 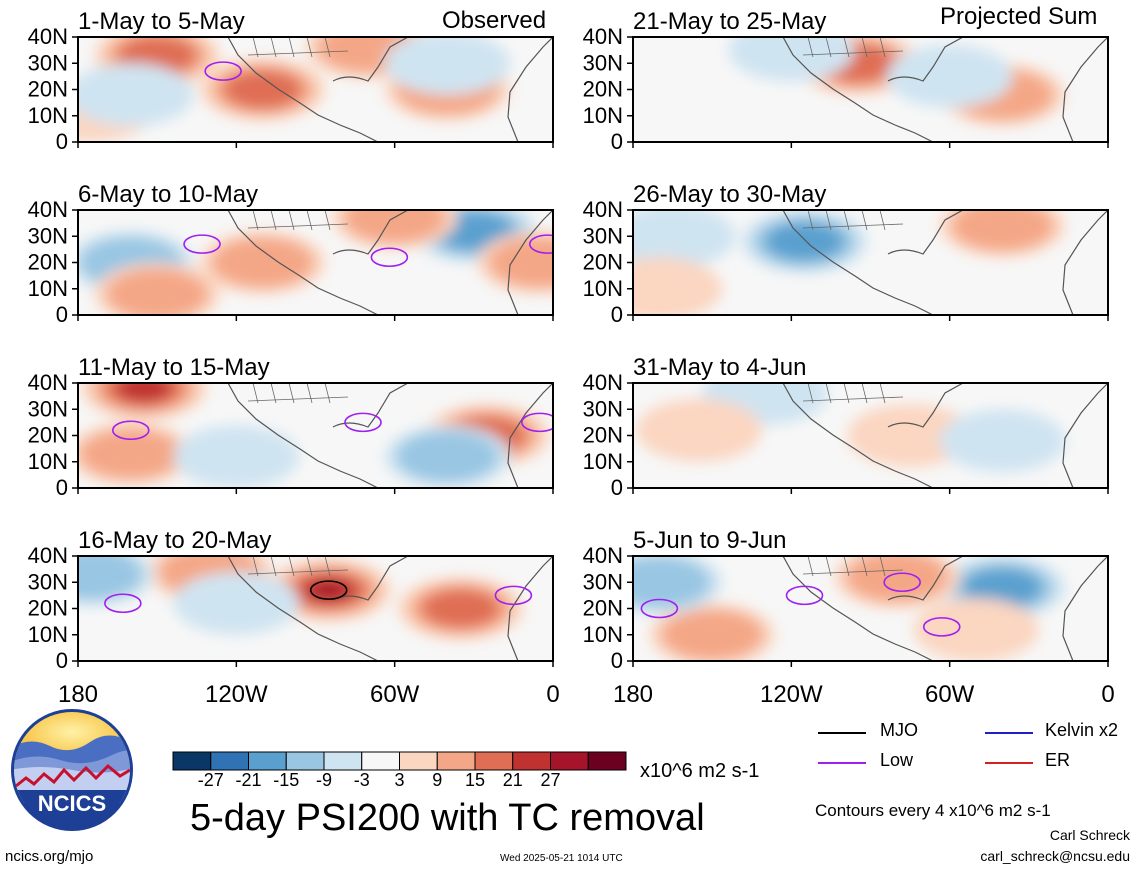 I want to click on observed-tag: Observed, so click(x=494, y=20).